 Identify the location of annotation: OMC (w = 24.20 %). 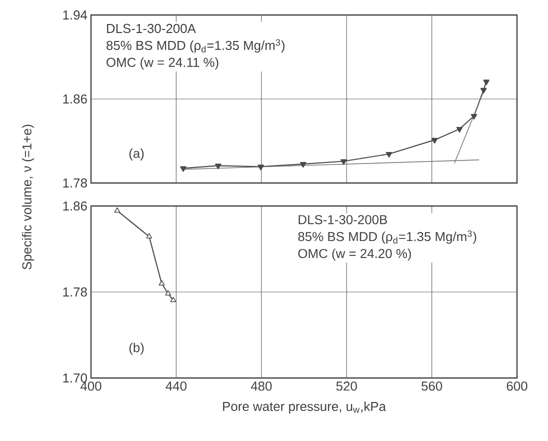
(354, 254).